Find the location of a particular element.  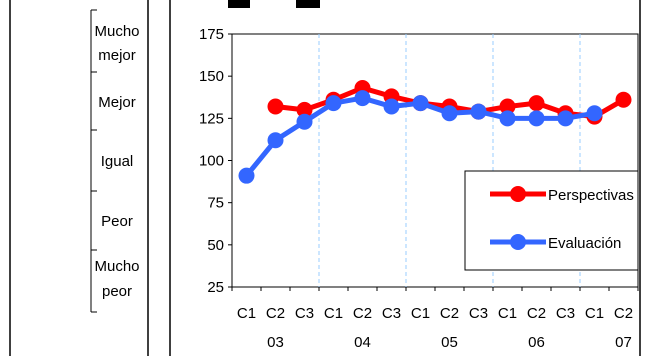

legend-label-evaluacion: Evaluación is located at coordinates (584, 243).